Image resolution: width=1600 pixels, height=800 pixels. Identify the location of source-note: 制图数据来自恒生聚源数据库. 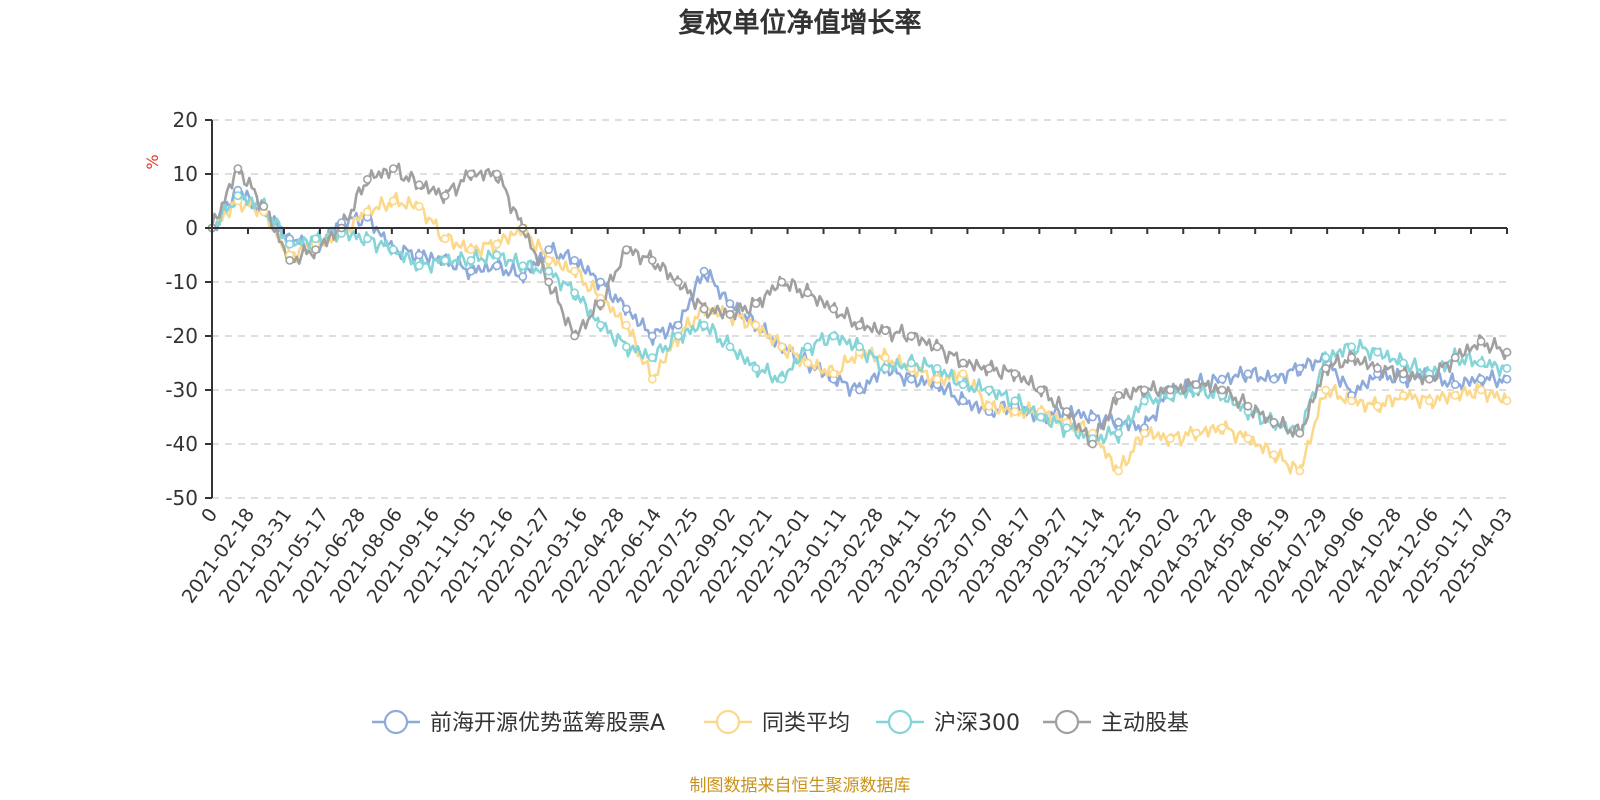
(800, 786).